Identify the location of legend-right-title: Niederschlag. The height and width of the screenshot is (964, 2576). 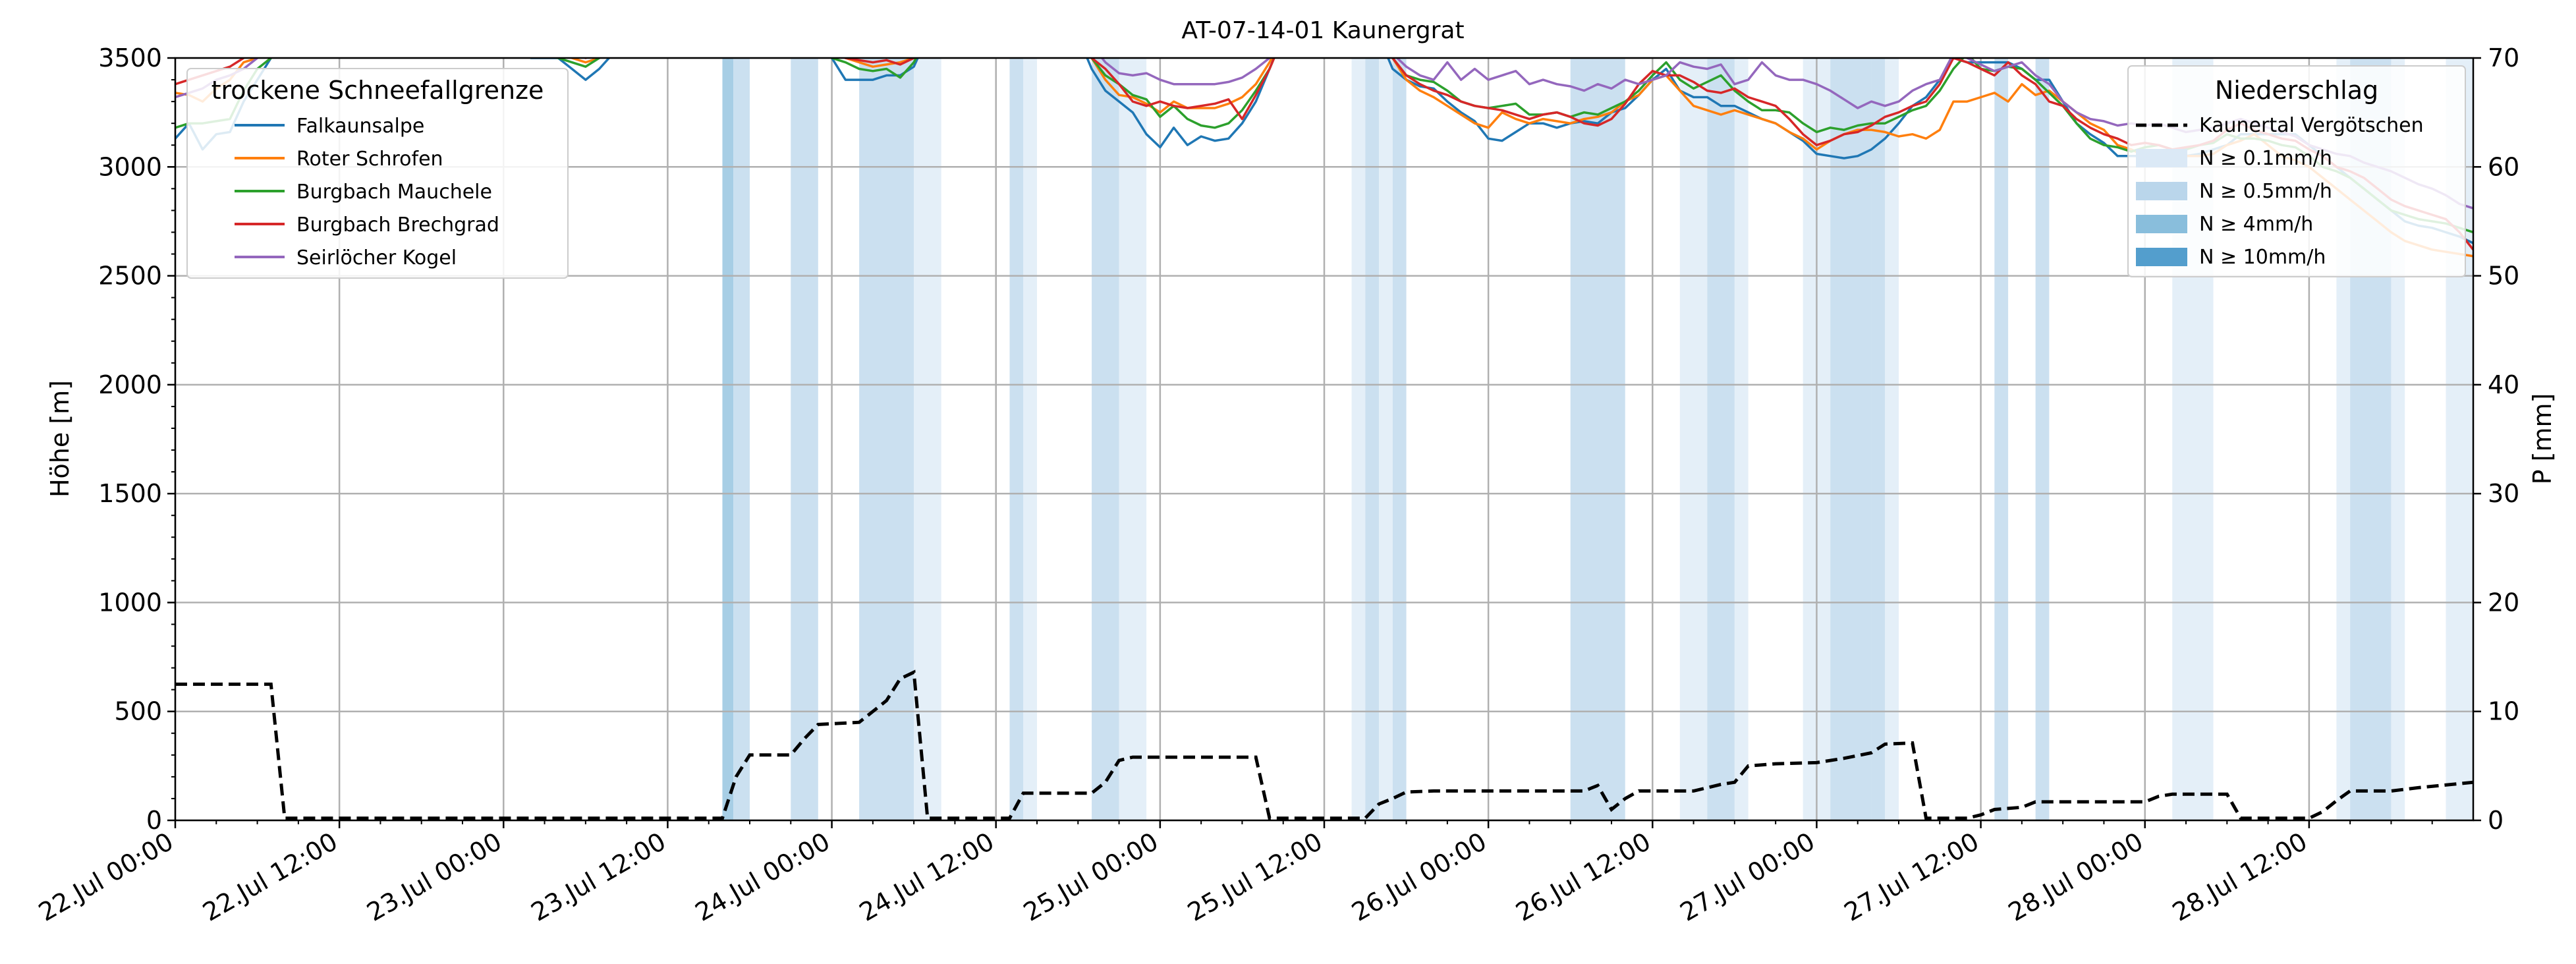
(2296, 91).